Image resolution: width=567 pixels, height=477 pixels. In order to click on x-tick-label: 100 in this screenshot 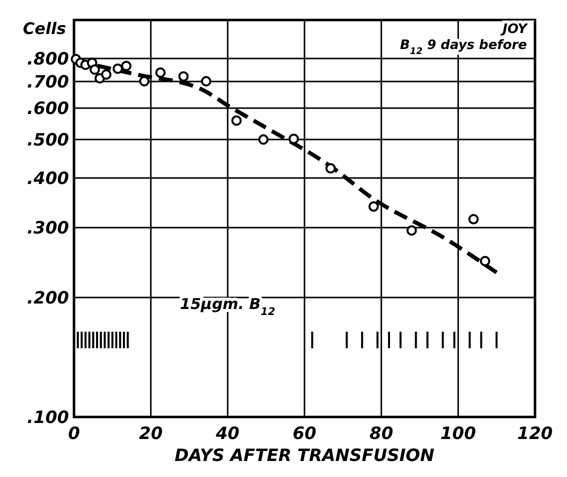, I will do `click(458, 434)`.